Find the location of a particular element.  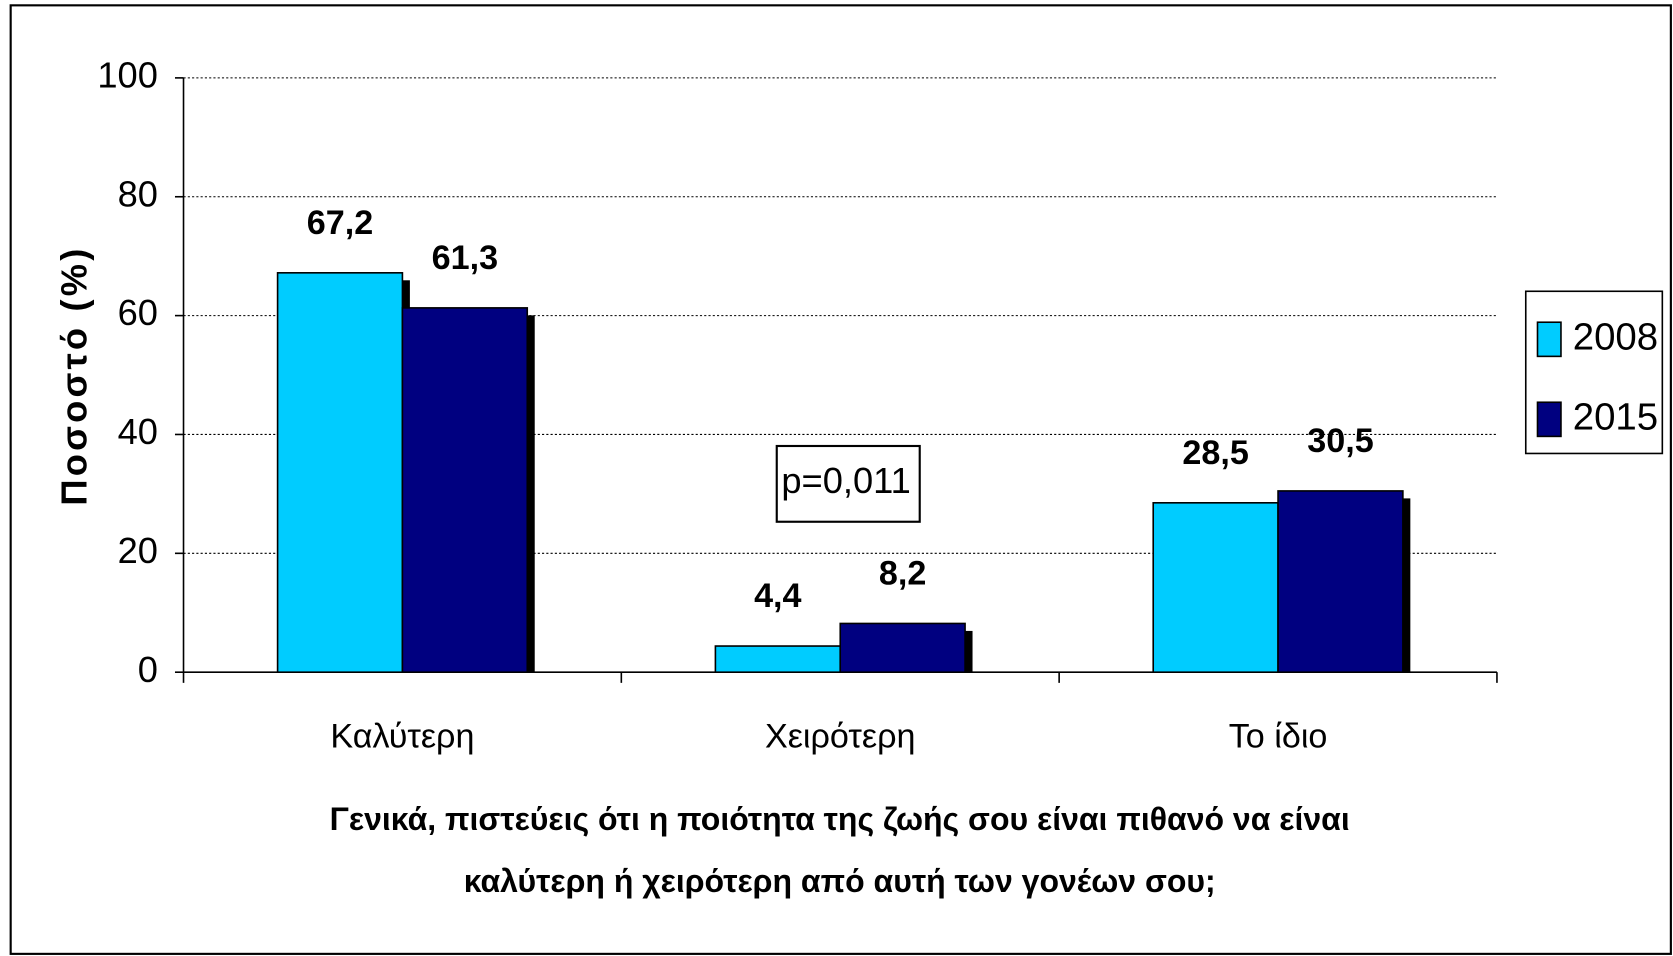

legend-label: 2008 is located at coordinates (1615, 336).